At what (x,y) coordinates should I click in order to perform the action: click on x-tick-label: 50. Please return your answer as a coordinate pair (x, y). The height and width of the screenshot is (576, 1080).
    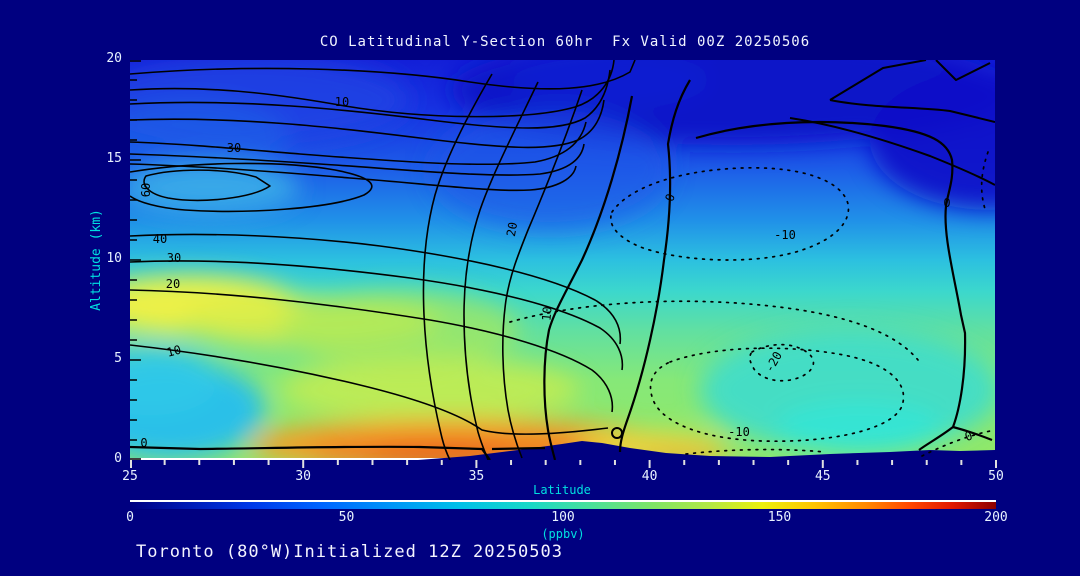
    Looking at the image, I should click on (996, 476).